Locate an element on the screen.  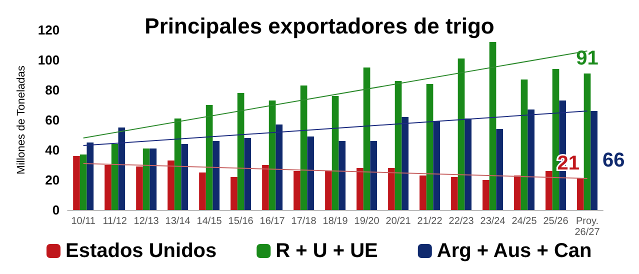
x-tick-label: 21/22 is located at coordinates (430, 221).